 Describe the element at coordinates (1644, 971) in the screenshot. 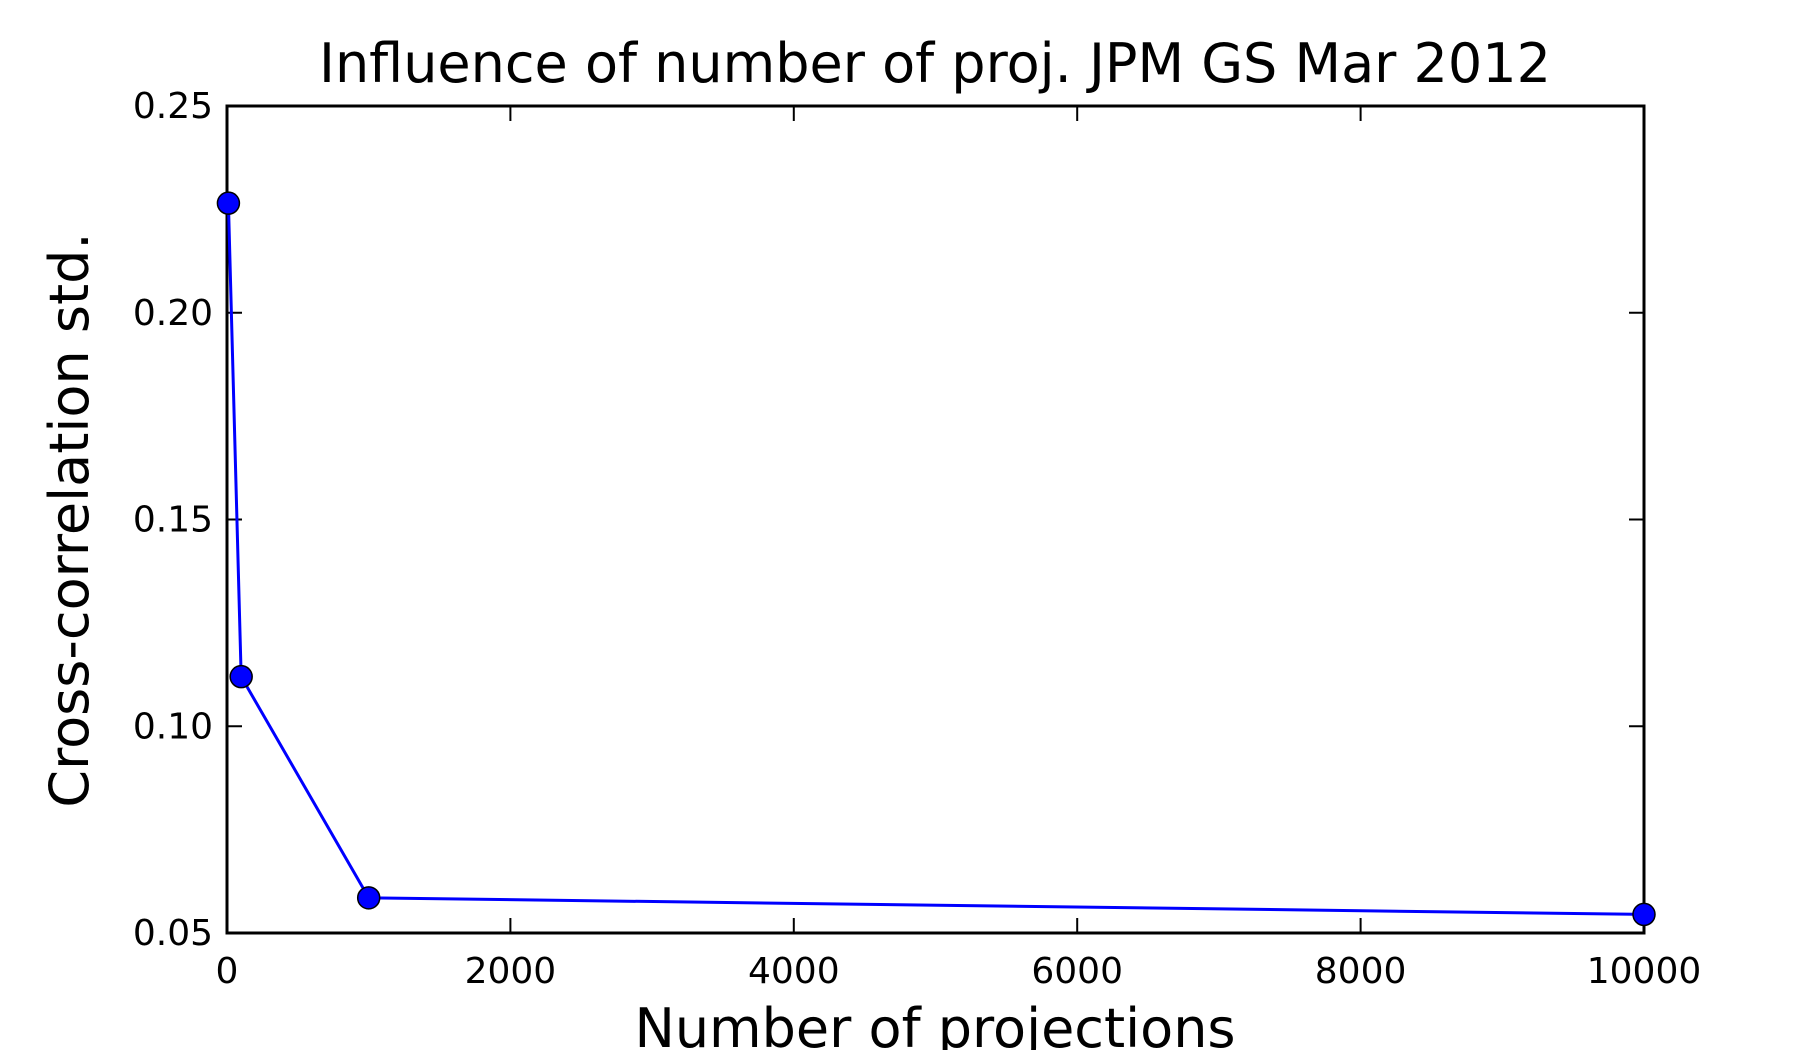

I see `x-tick-label: 10000` at that location.